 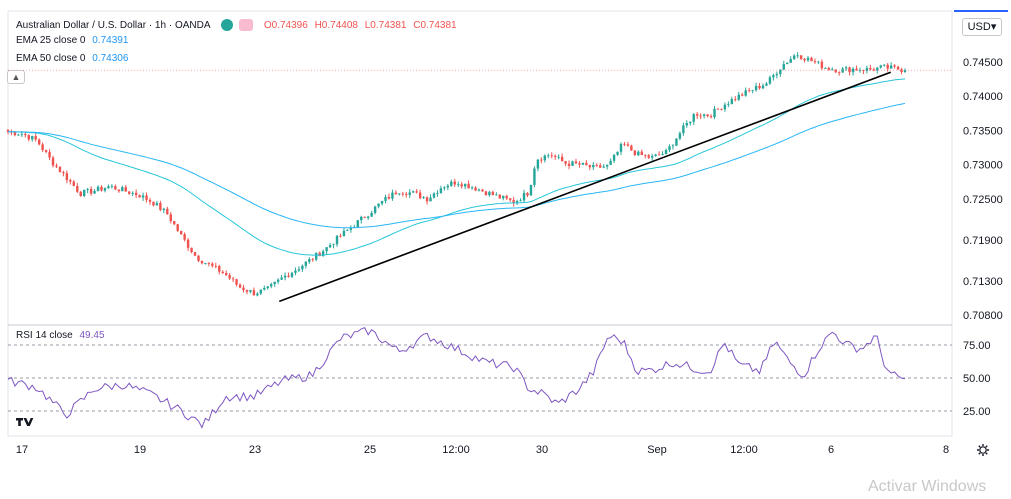 What do you see at coordinates (435, 25) in the screenshot?
I see `ohlc-close: C0.74381` at bounding box center [435, 25].